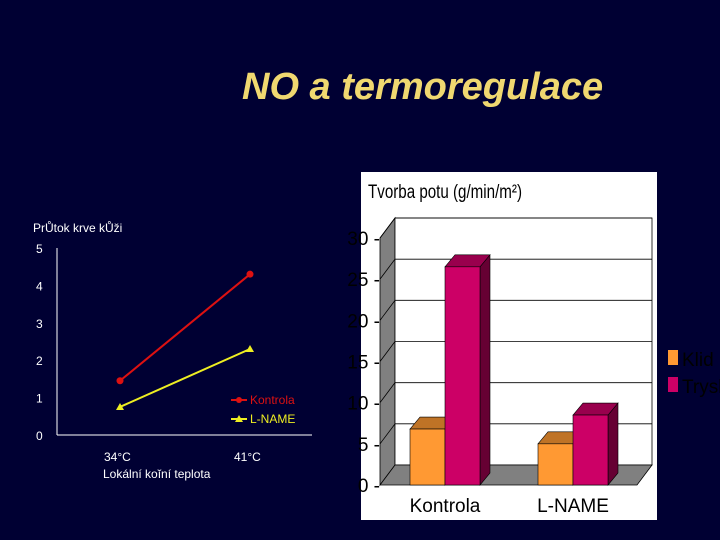 Image resolution: width=720 pixels, height=540 pixels. What do you see at coordinates (117, 457) in the screenshot?
I see `line-x-tick-label: 34°C` at bounding box center [117, 457].